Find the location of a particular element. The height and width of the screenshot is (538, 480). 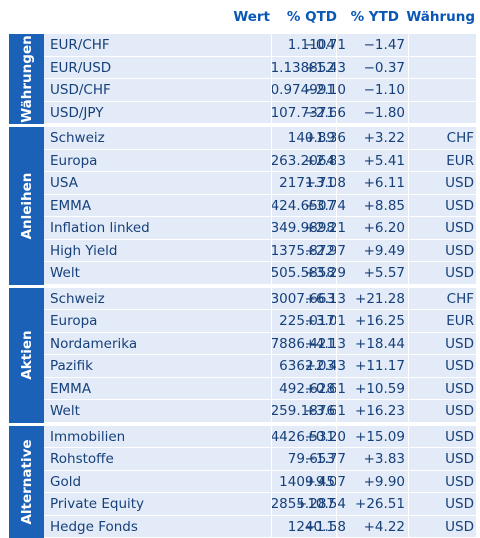

cell-name: USD/CHF is located at coordinates (80, 90).